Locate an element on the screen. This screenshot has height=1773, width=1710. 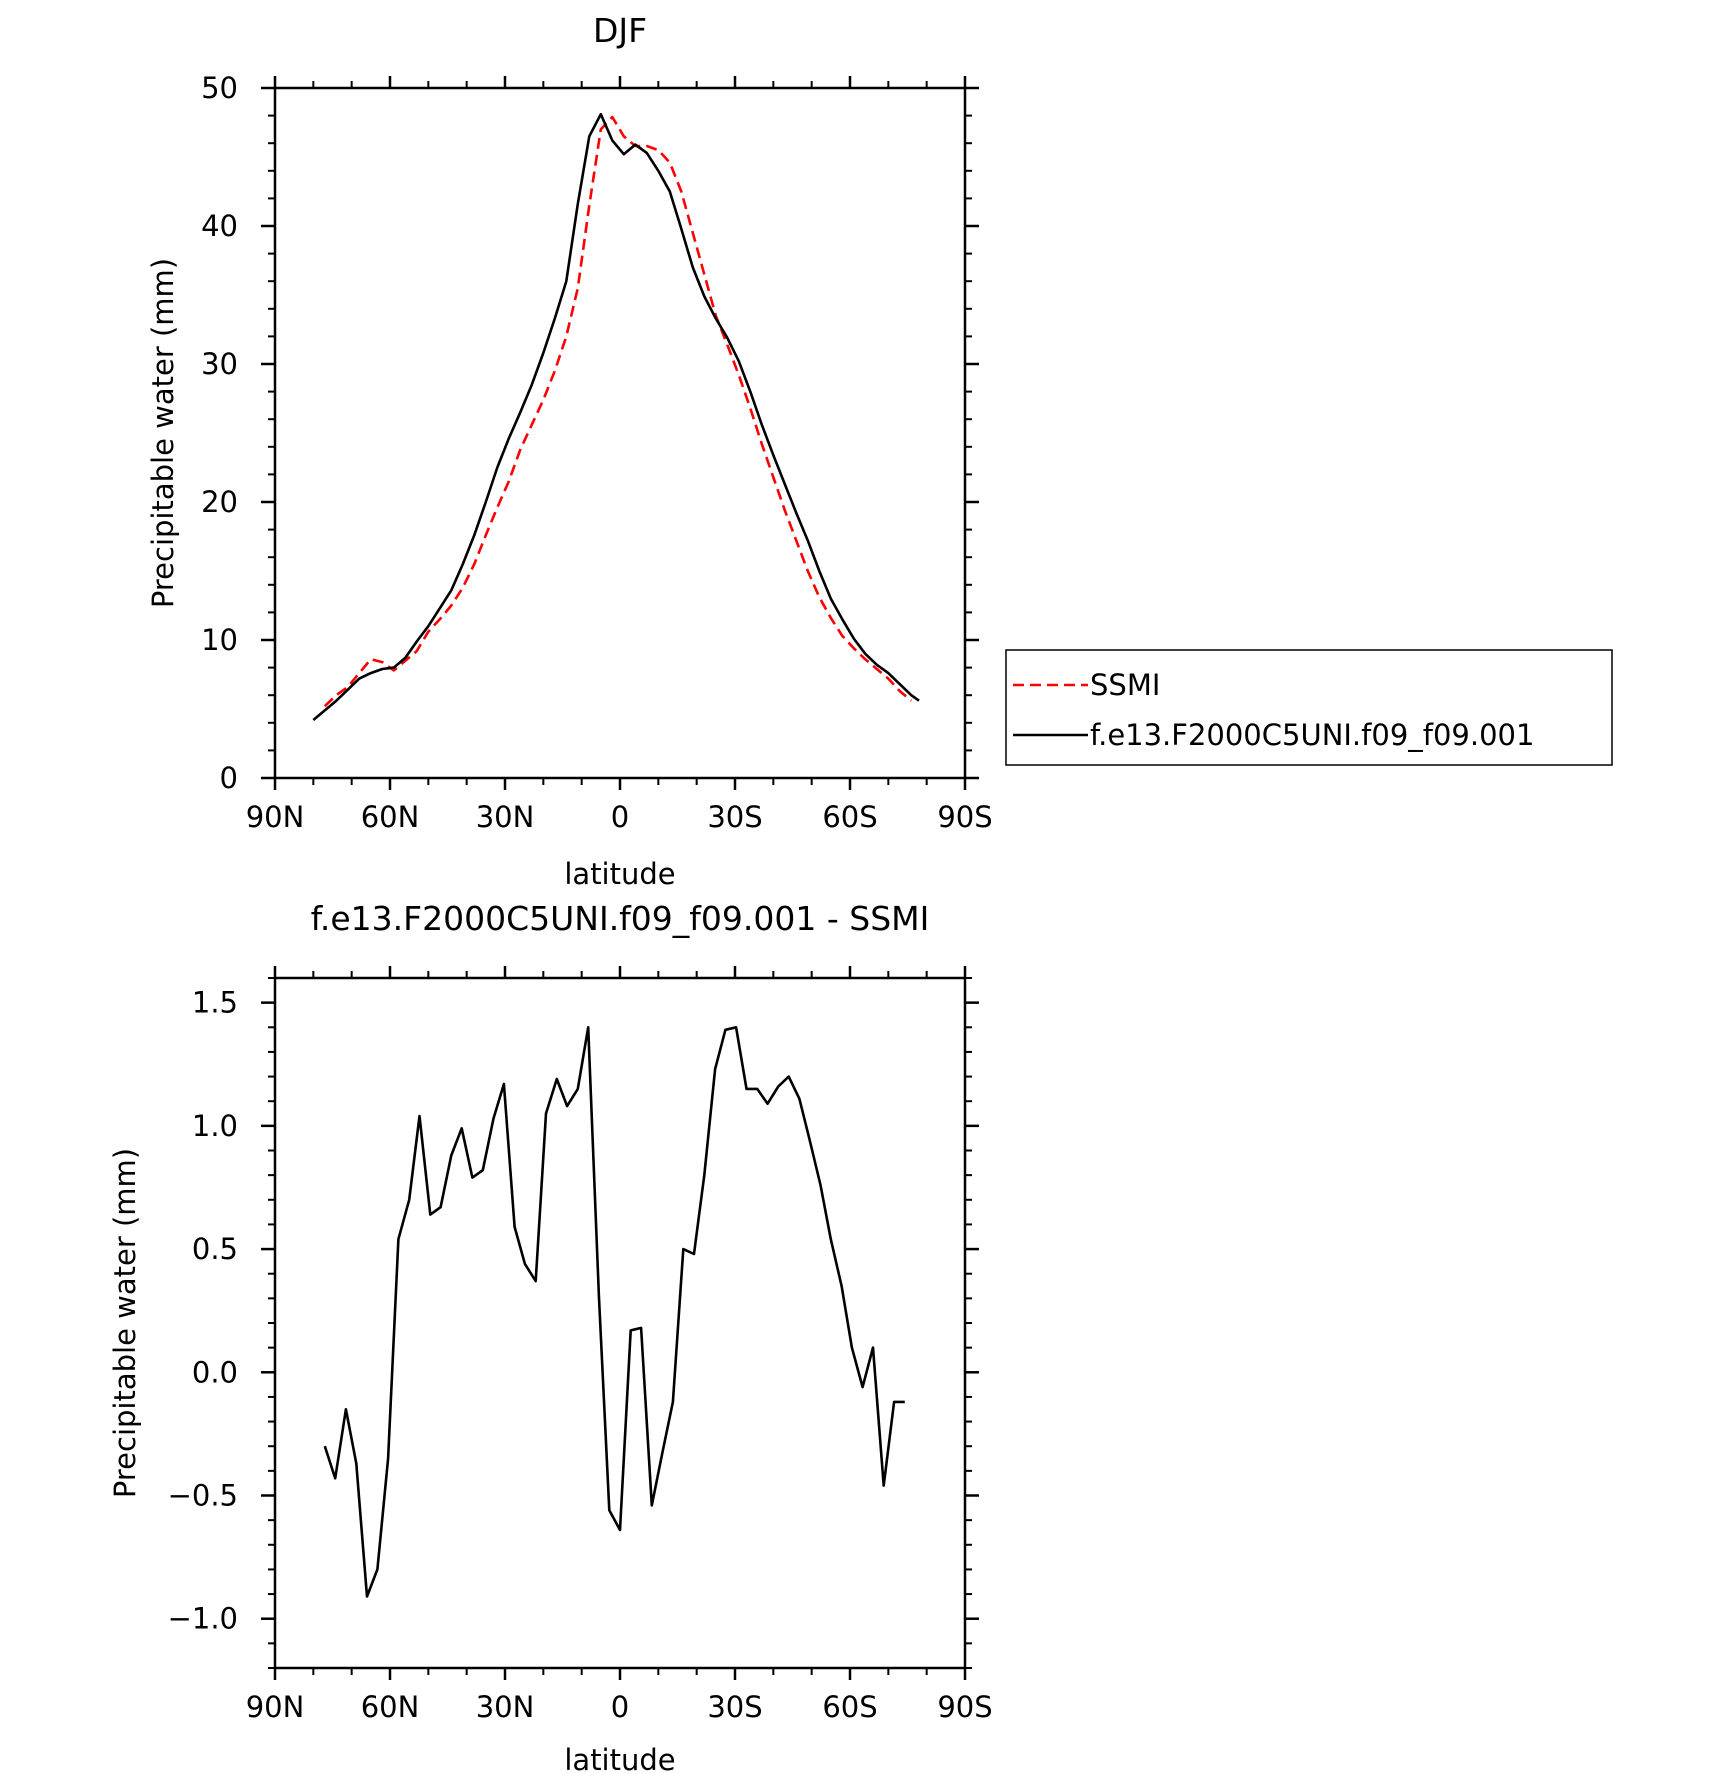
bottom-y-tick-label: −0.5 is located at coordinates (203, 1496).